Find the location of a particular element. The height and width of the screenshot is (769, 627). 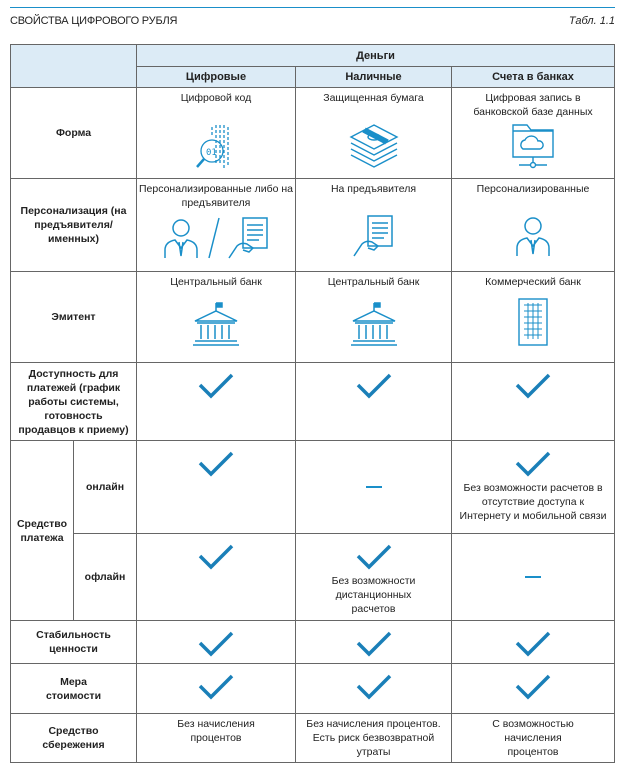

cell-offline-cash: Без возможности дистанционных расчетов is located at coordinates (373, 577).